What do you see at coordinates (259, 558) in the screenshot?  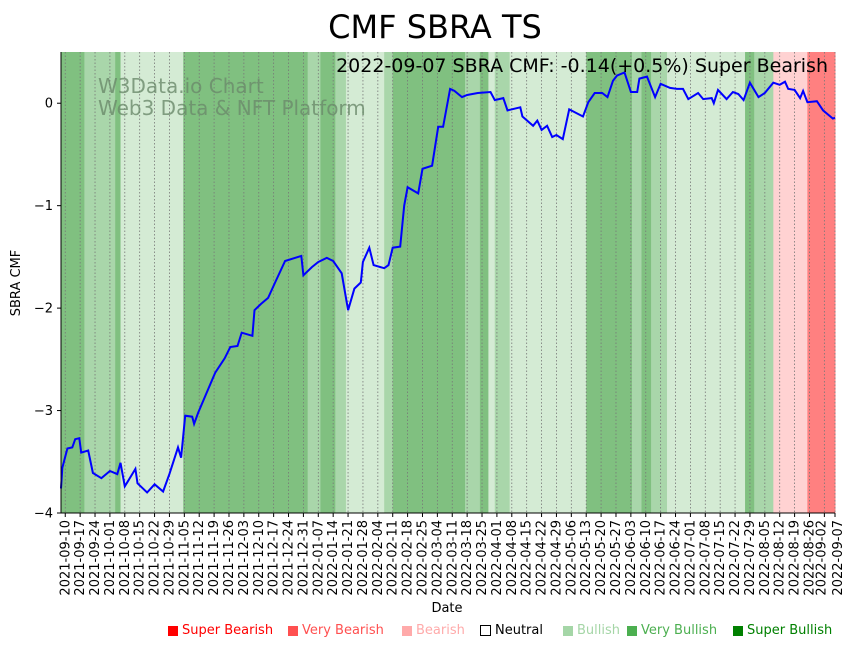 I see `x-tick-label: 2021-12-10` at bounding box center [259, 558].